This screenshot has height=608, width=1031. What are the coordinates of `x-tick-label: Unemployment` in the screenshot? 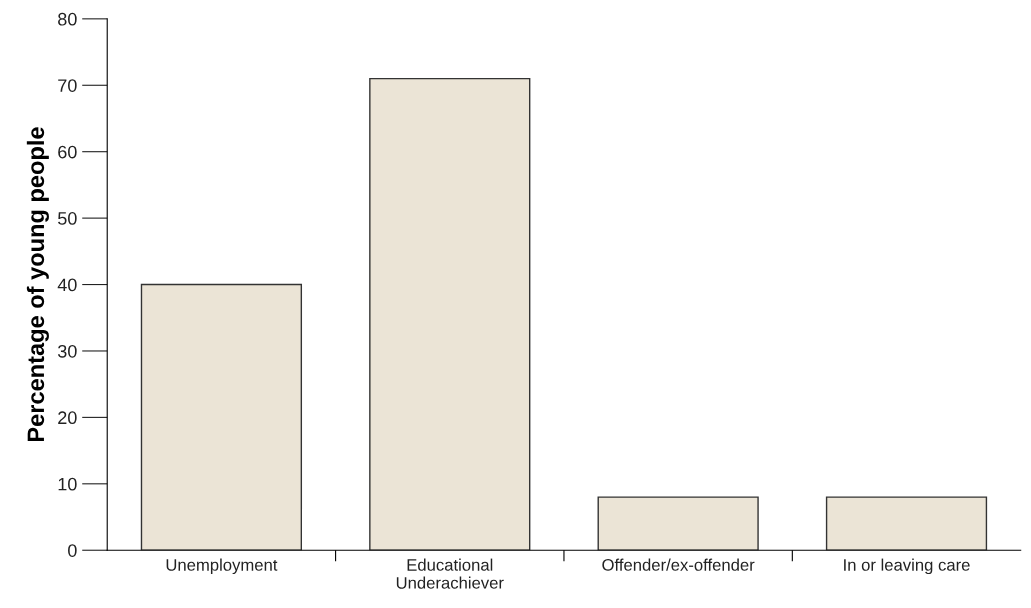 It's located at (222, 566).